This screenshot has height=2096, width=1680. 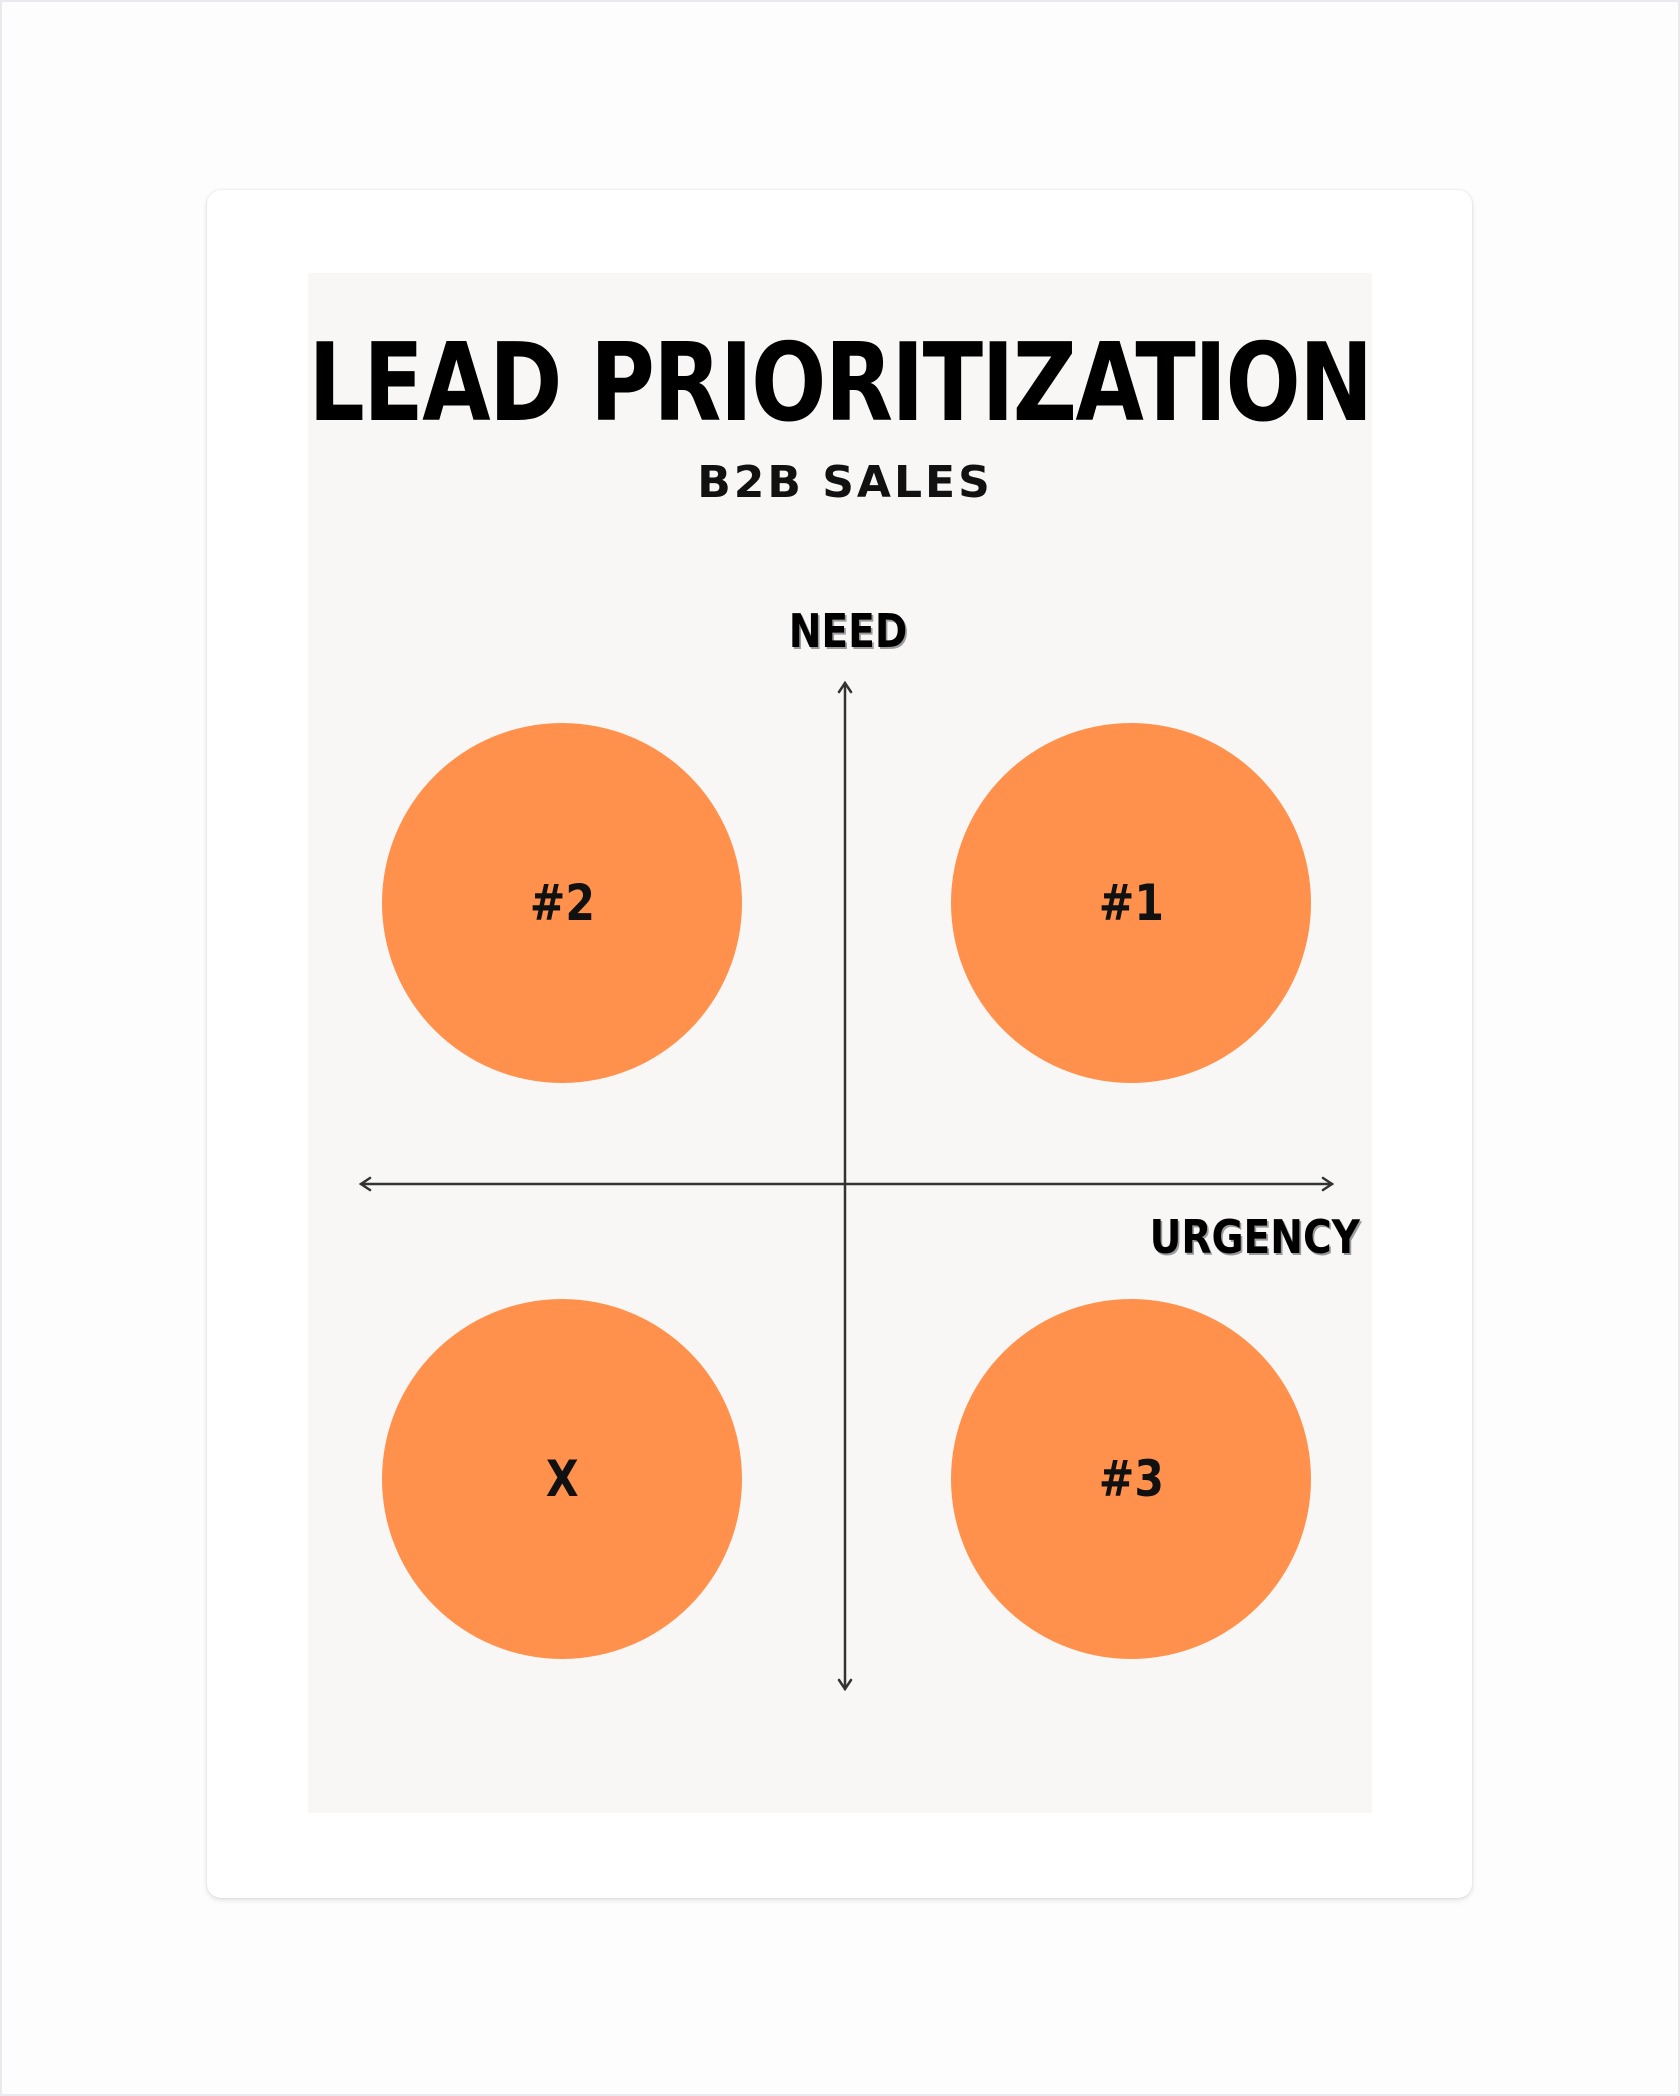 I want to click on quadrant-circle-top-left: #2, so click(x=562, y=903).